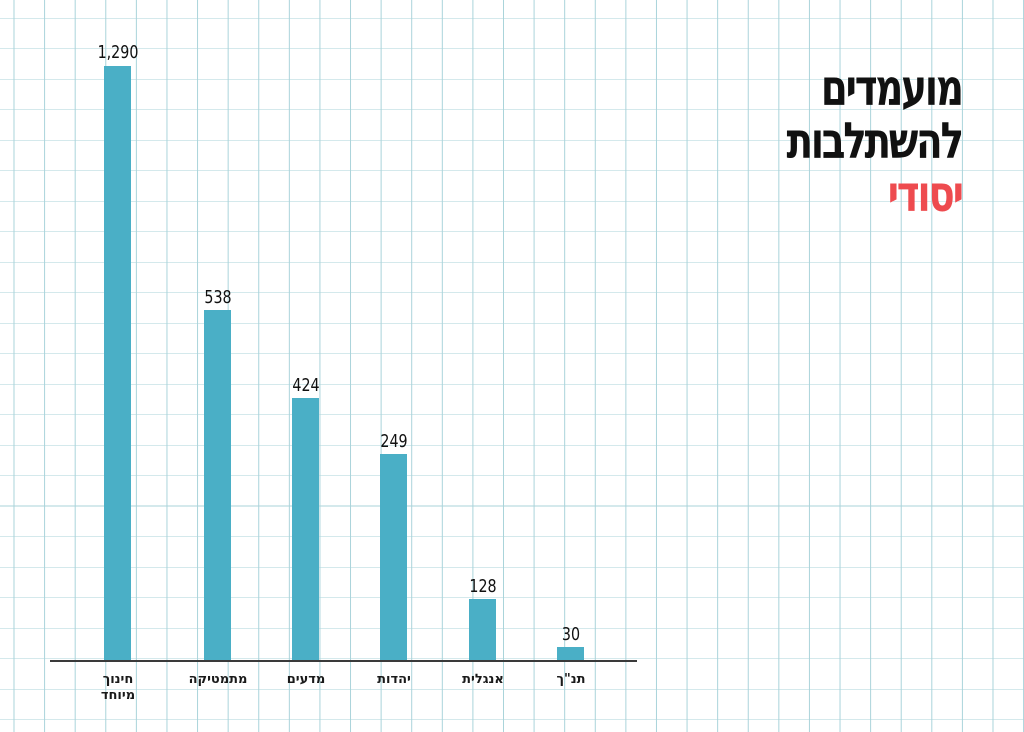 Image resolution: width=1024 pixels, height=732 pixels. Describe the element at coordinates (482, 630) in the screenshot. I see `bar-english` at that location.